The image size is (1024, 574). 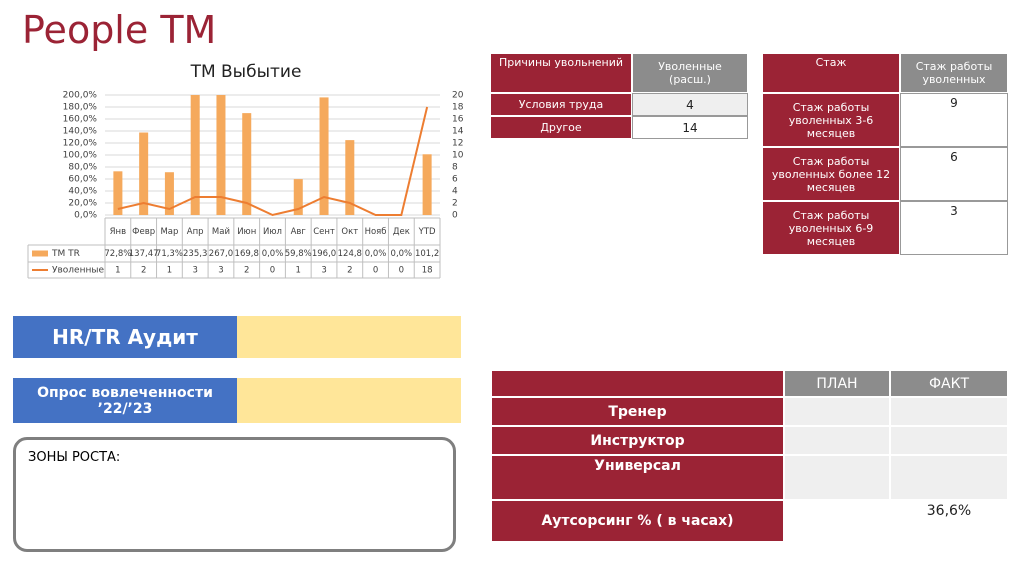 I want to click on header-cell: ПЛАН, so click(x=837, y=383).